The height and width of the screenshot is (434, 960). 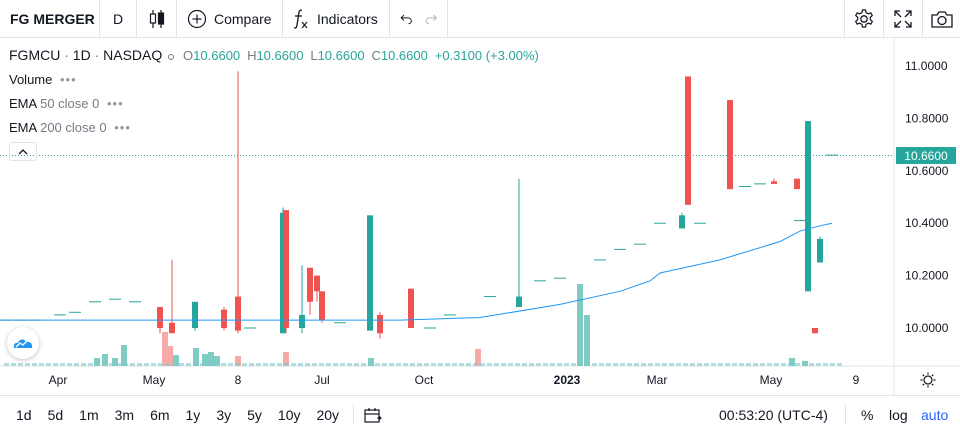 I want to click on study-params: 200 close 0, so click(x=73, y=127).